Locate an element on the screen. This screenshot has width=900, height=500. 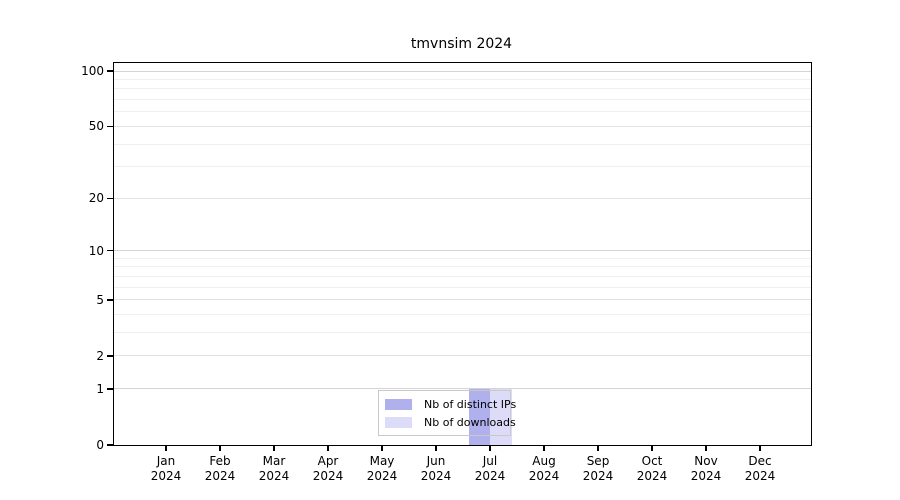
legend-item-downloads: Nb of downloads is located at coordinates (450, 422).